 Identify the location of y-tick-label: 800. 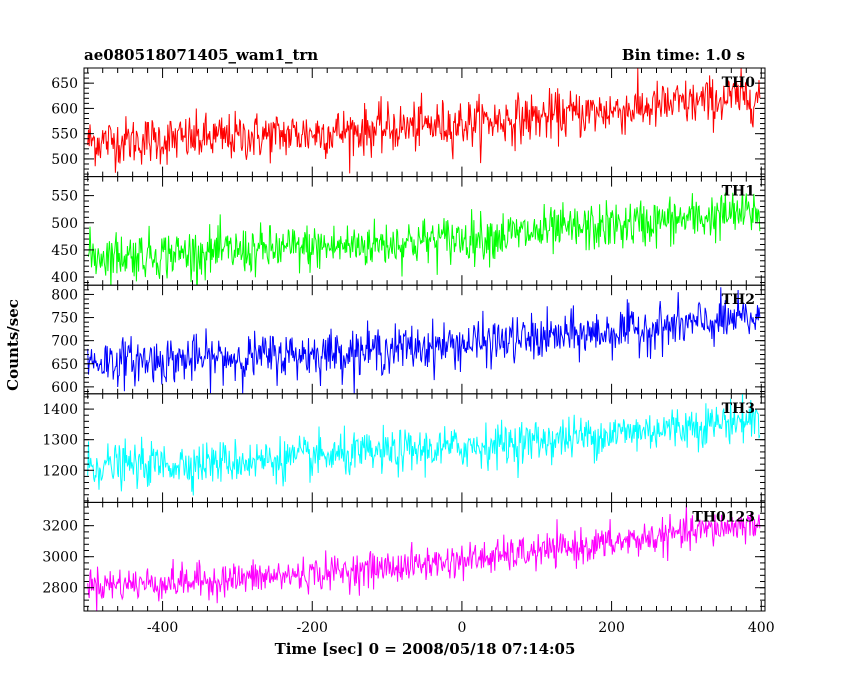
(64, 295).